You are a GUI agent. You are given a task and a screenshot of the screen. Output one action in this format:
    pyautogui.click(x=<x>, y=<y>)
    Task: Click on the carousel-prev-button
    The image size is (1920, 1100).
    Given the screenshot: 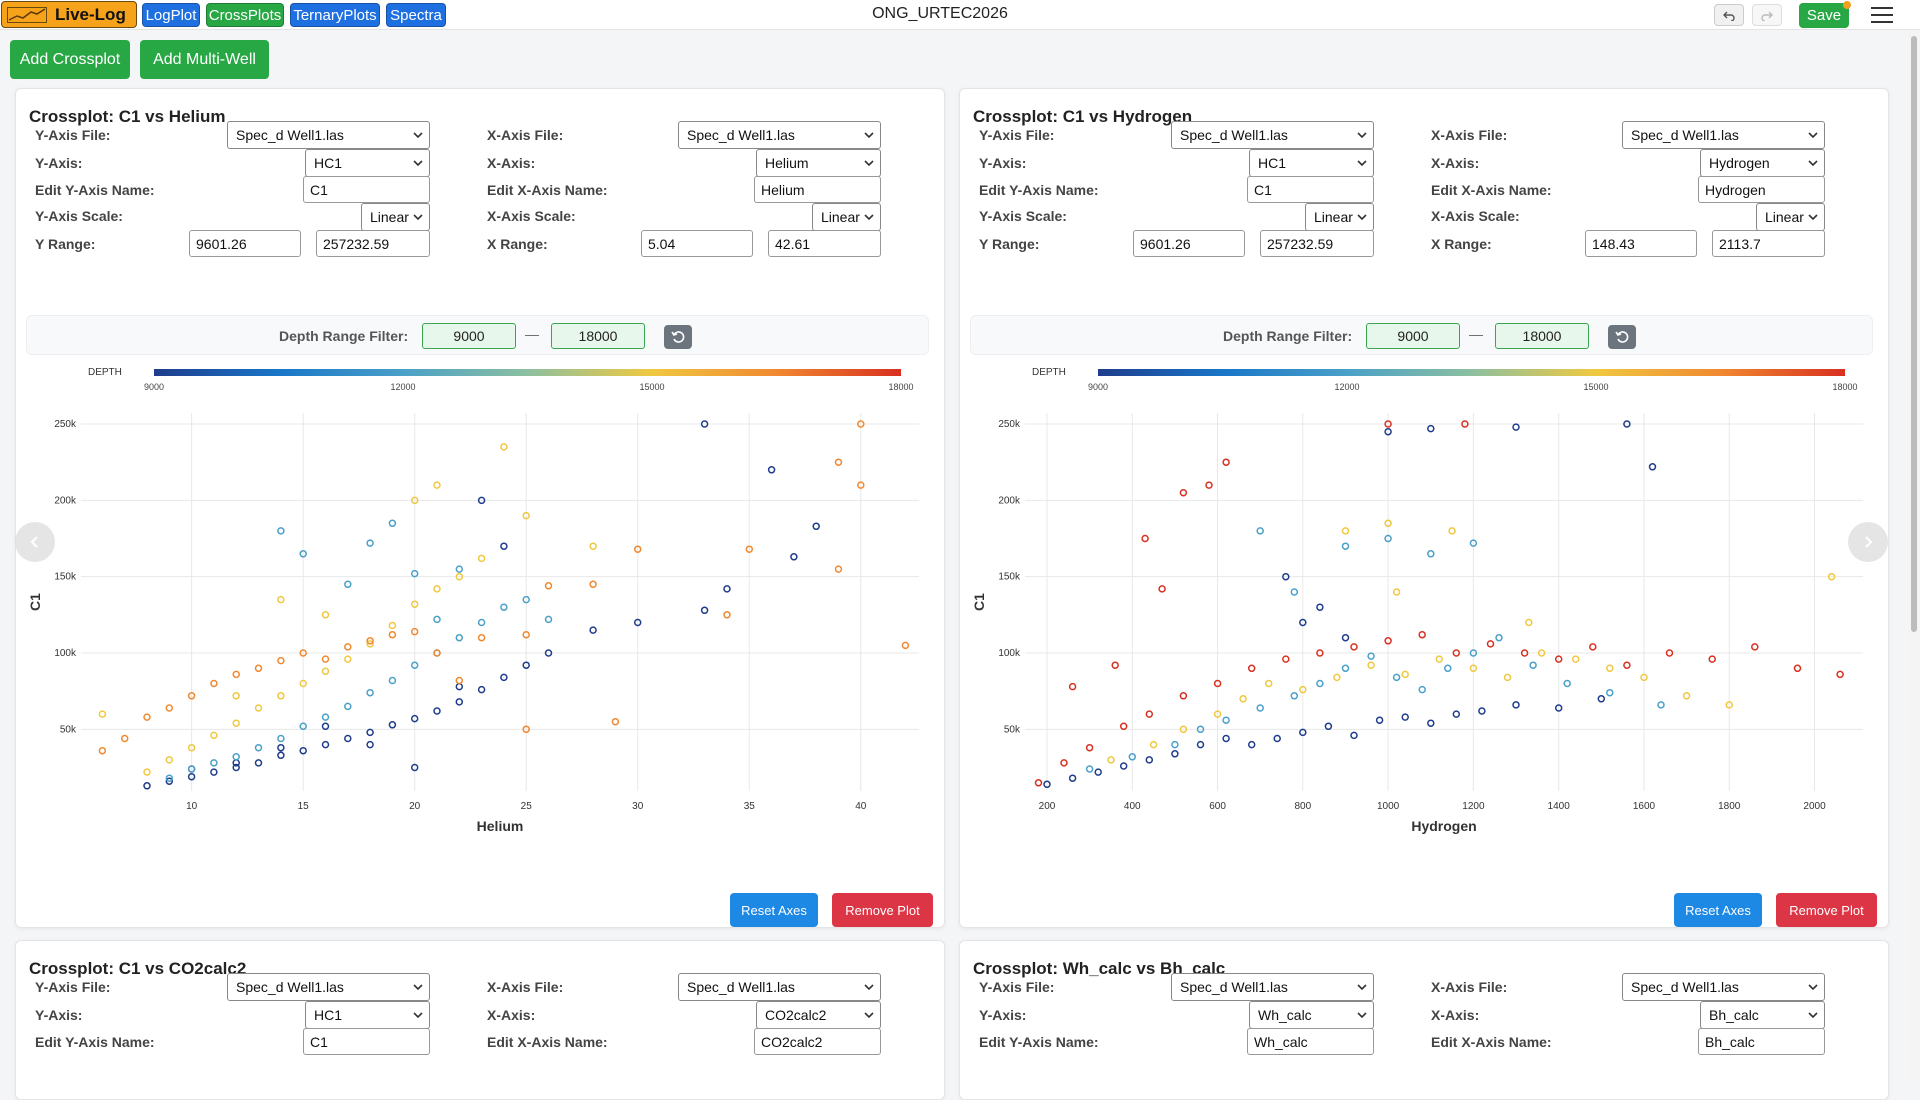 What is the action you would take?
    pyautogui.click(x=35, y=542)
    